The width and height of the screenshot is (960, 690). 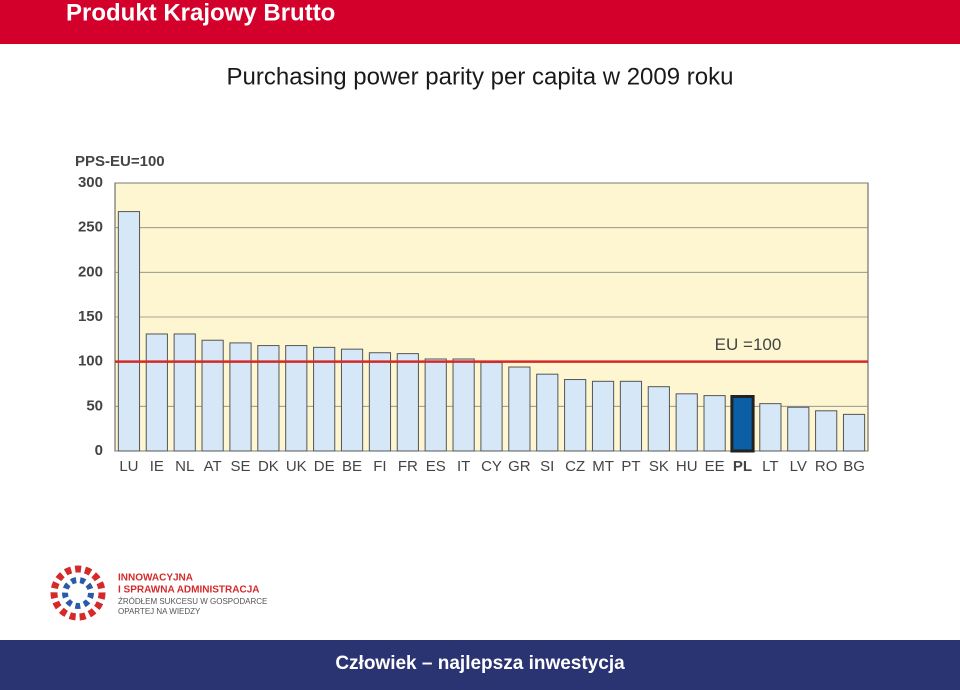 What do you see at coordinates (157, 466) in the screenshot?
I see `x-tick-label: IE` at bounding box center [157, 466].